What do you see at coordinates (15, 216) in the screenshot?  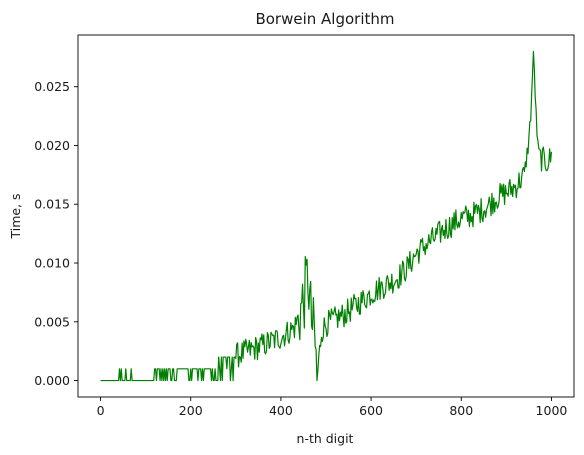 I see `y-axis-label: Time, s` at bounding box center [15, 216].